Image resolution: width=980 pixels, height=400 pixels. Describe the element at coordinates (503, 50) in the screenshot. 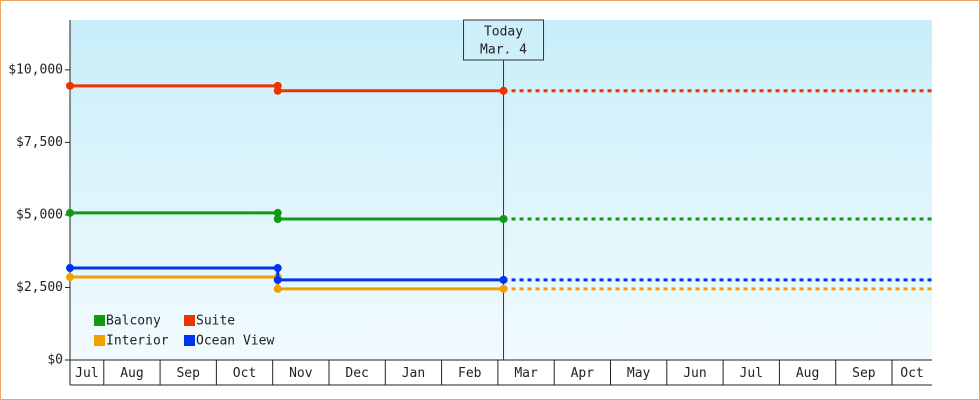

I see `today-label: Mar. 4` at that location.